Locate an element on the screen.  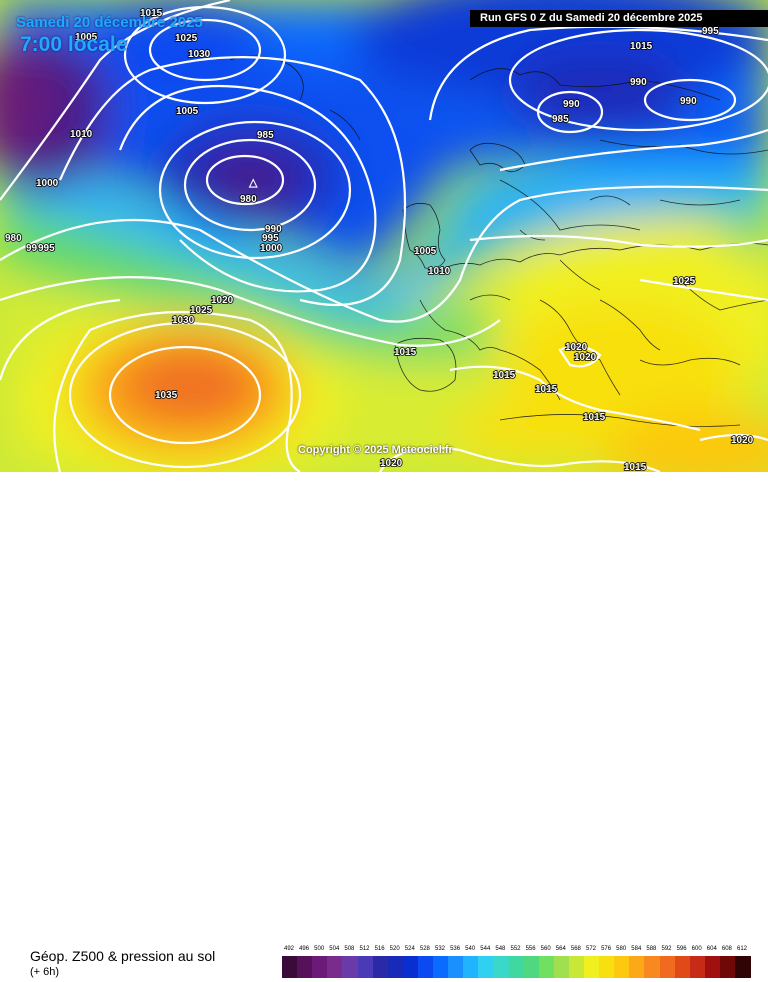
legend-label: 536 is located at coordinates (455, 949).